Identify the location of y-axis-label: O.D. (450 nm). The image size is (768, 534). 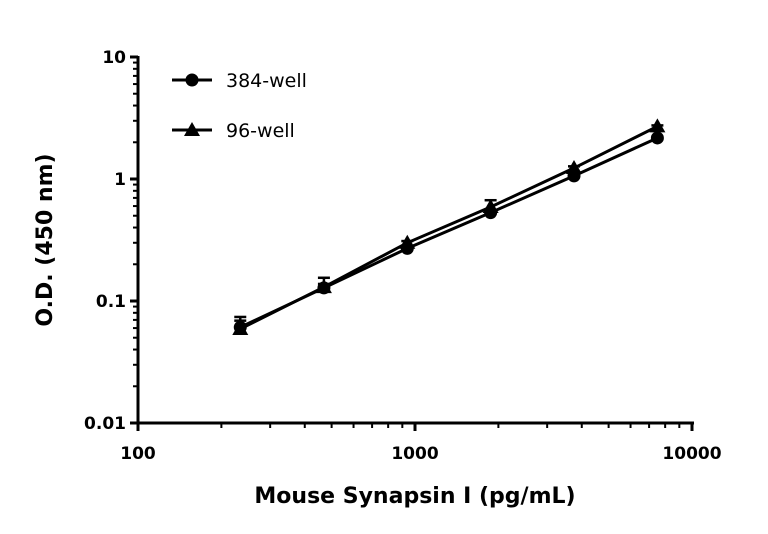
(45, 239).